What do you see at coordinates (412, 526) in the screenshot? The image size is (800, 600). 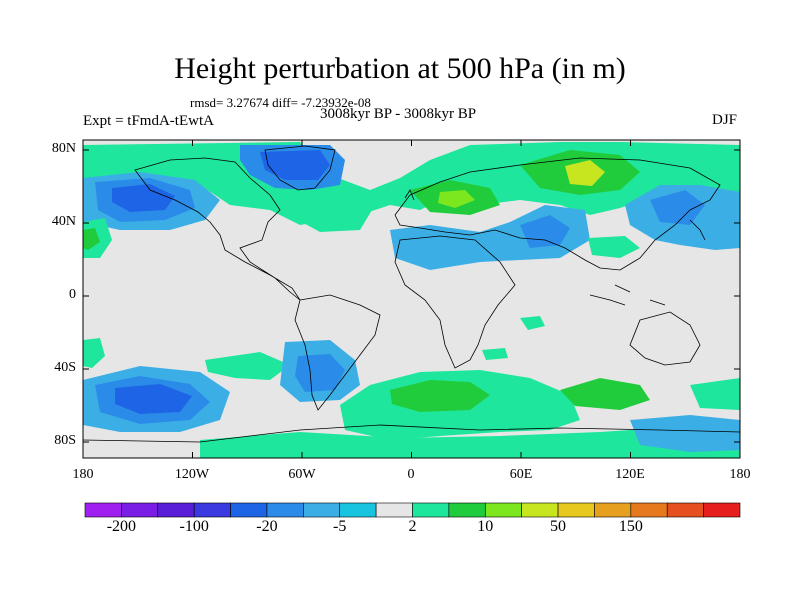 I see `colorbar-label: 2` at bounding box center [412, 526].